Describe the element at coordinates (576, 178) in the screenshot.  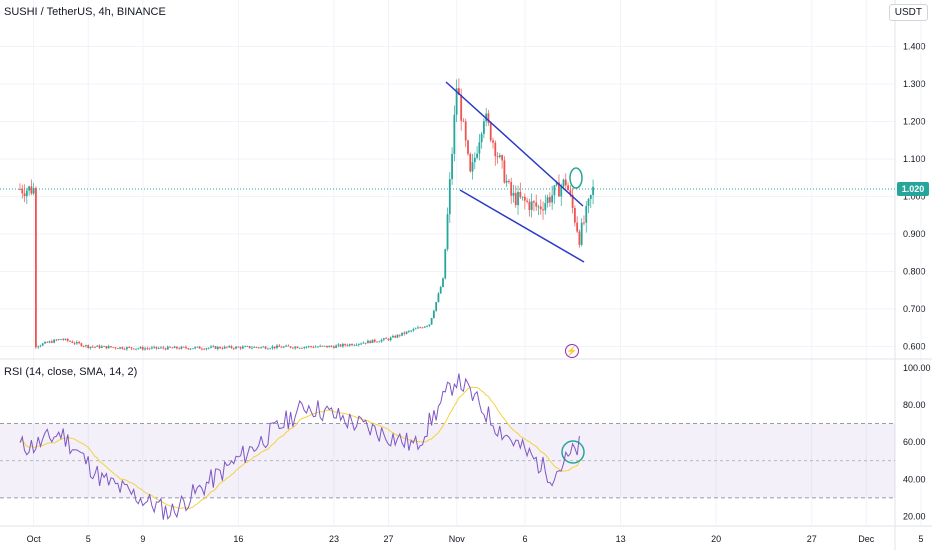
I see `annotation-circle-price` at that location.